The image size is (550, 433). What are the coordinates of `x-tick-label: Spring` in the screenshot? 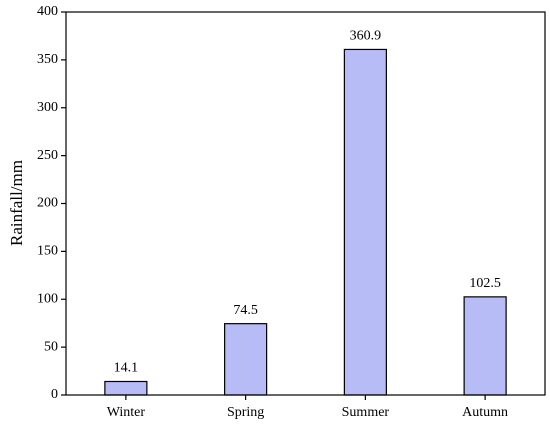 It's located at (245, 412).